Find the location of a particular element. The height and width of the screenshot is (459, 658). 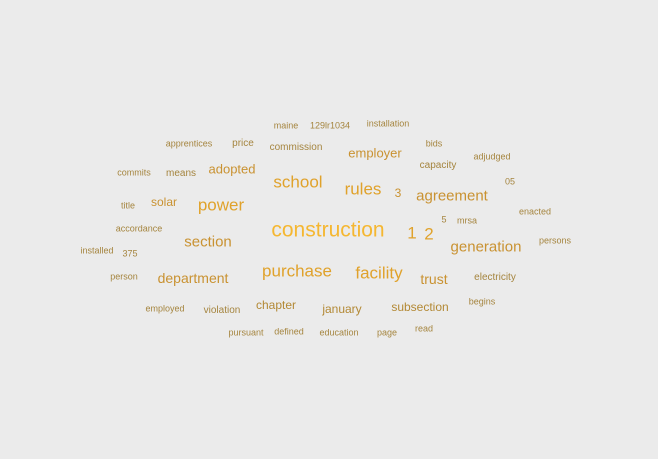

word-purchase: purchase is located at coordinates (297, 271).